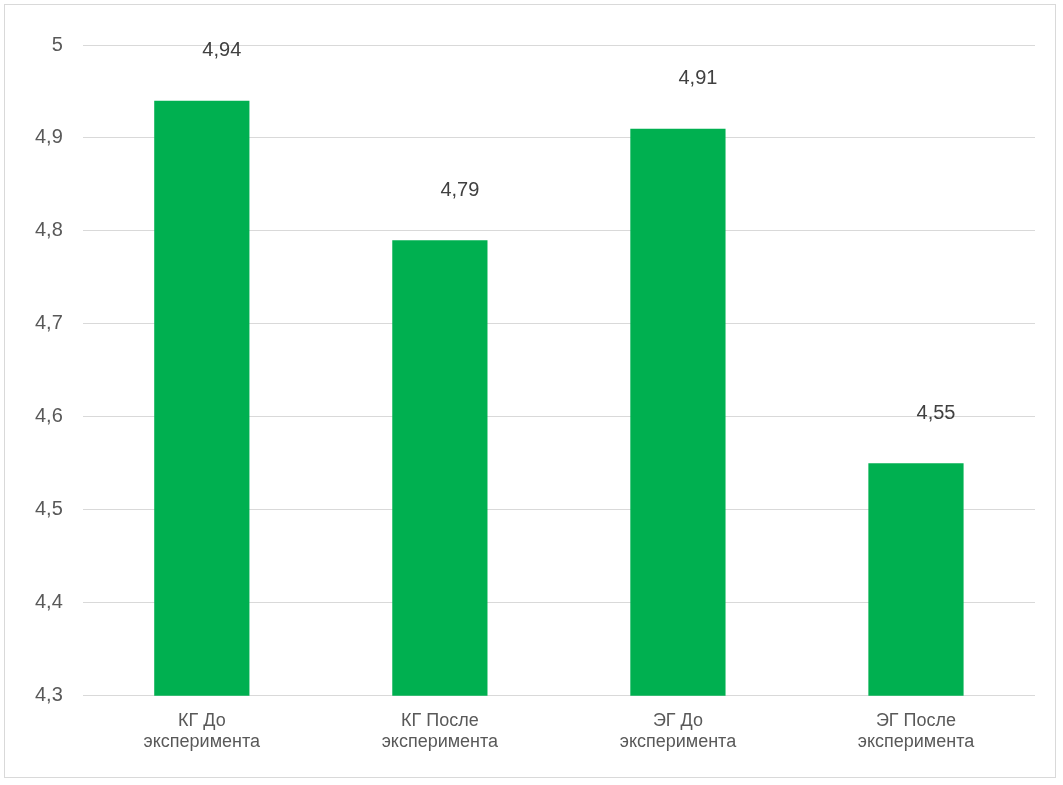  I want to click on data-label: 4,94, so click(222, 49).